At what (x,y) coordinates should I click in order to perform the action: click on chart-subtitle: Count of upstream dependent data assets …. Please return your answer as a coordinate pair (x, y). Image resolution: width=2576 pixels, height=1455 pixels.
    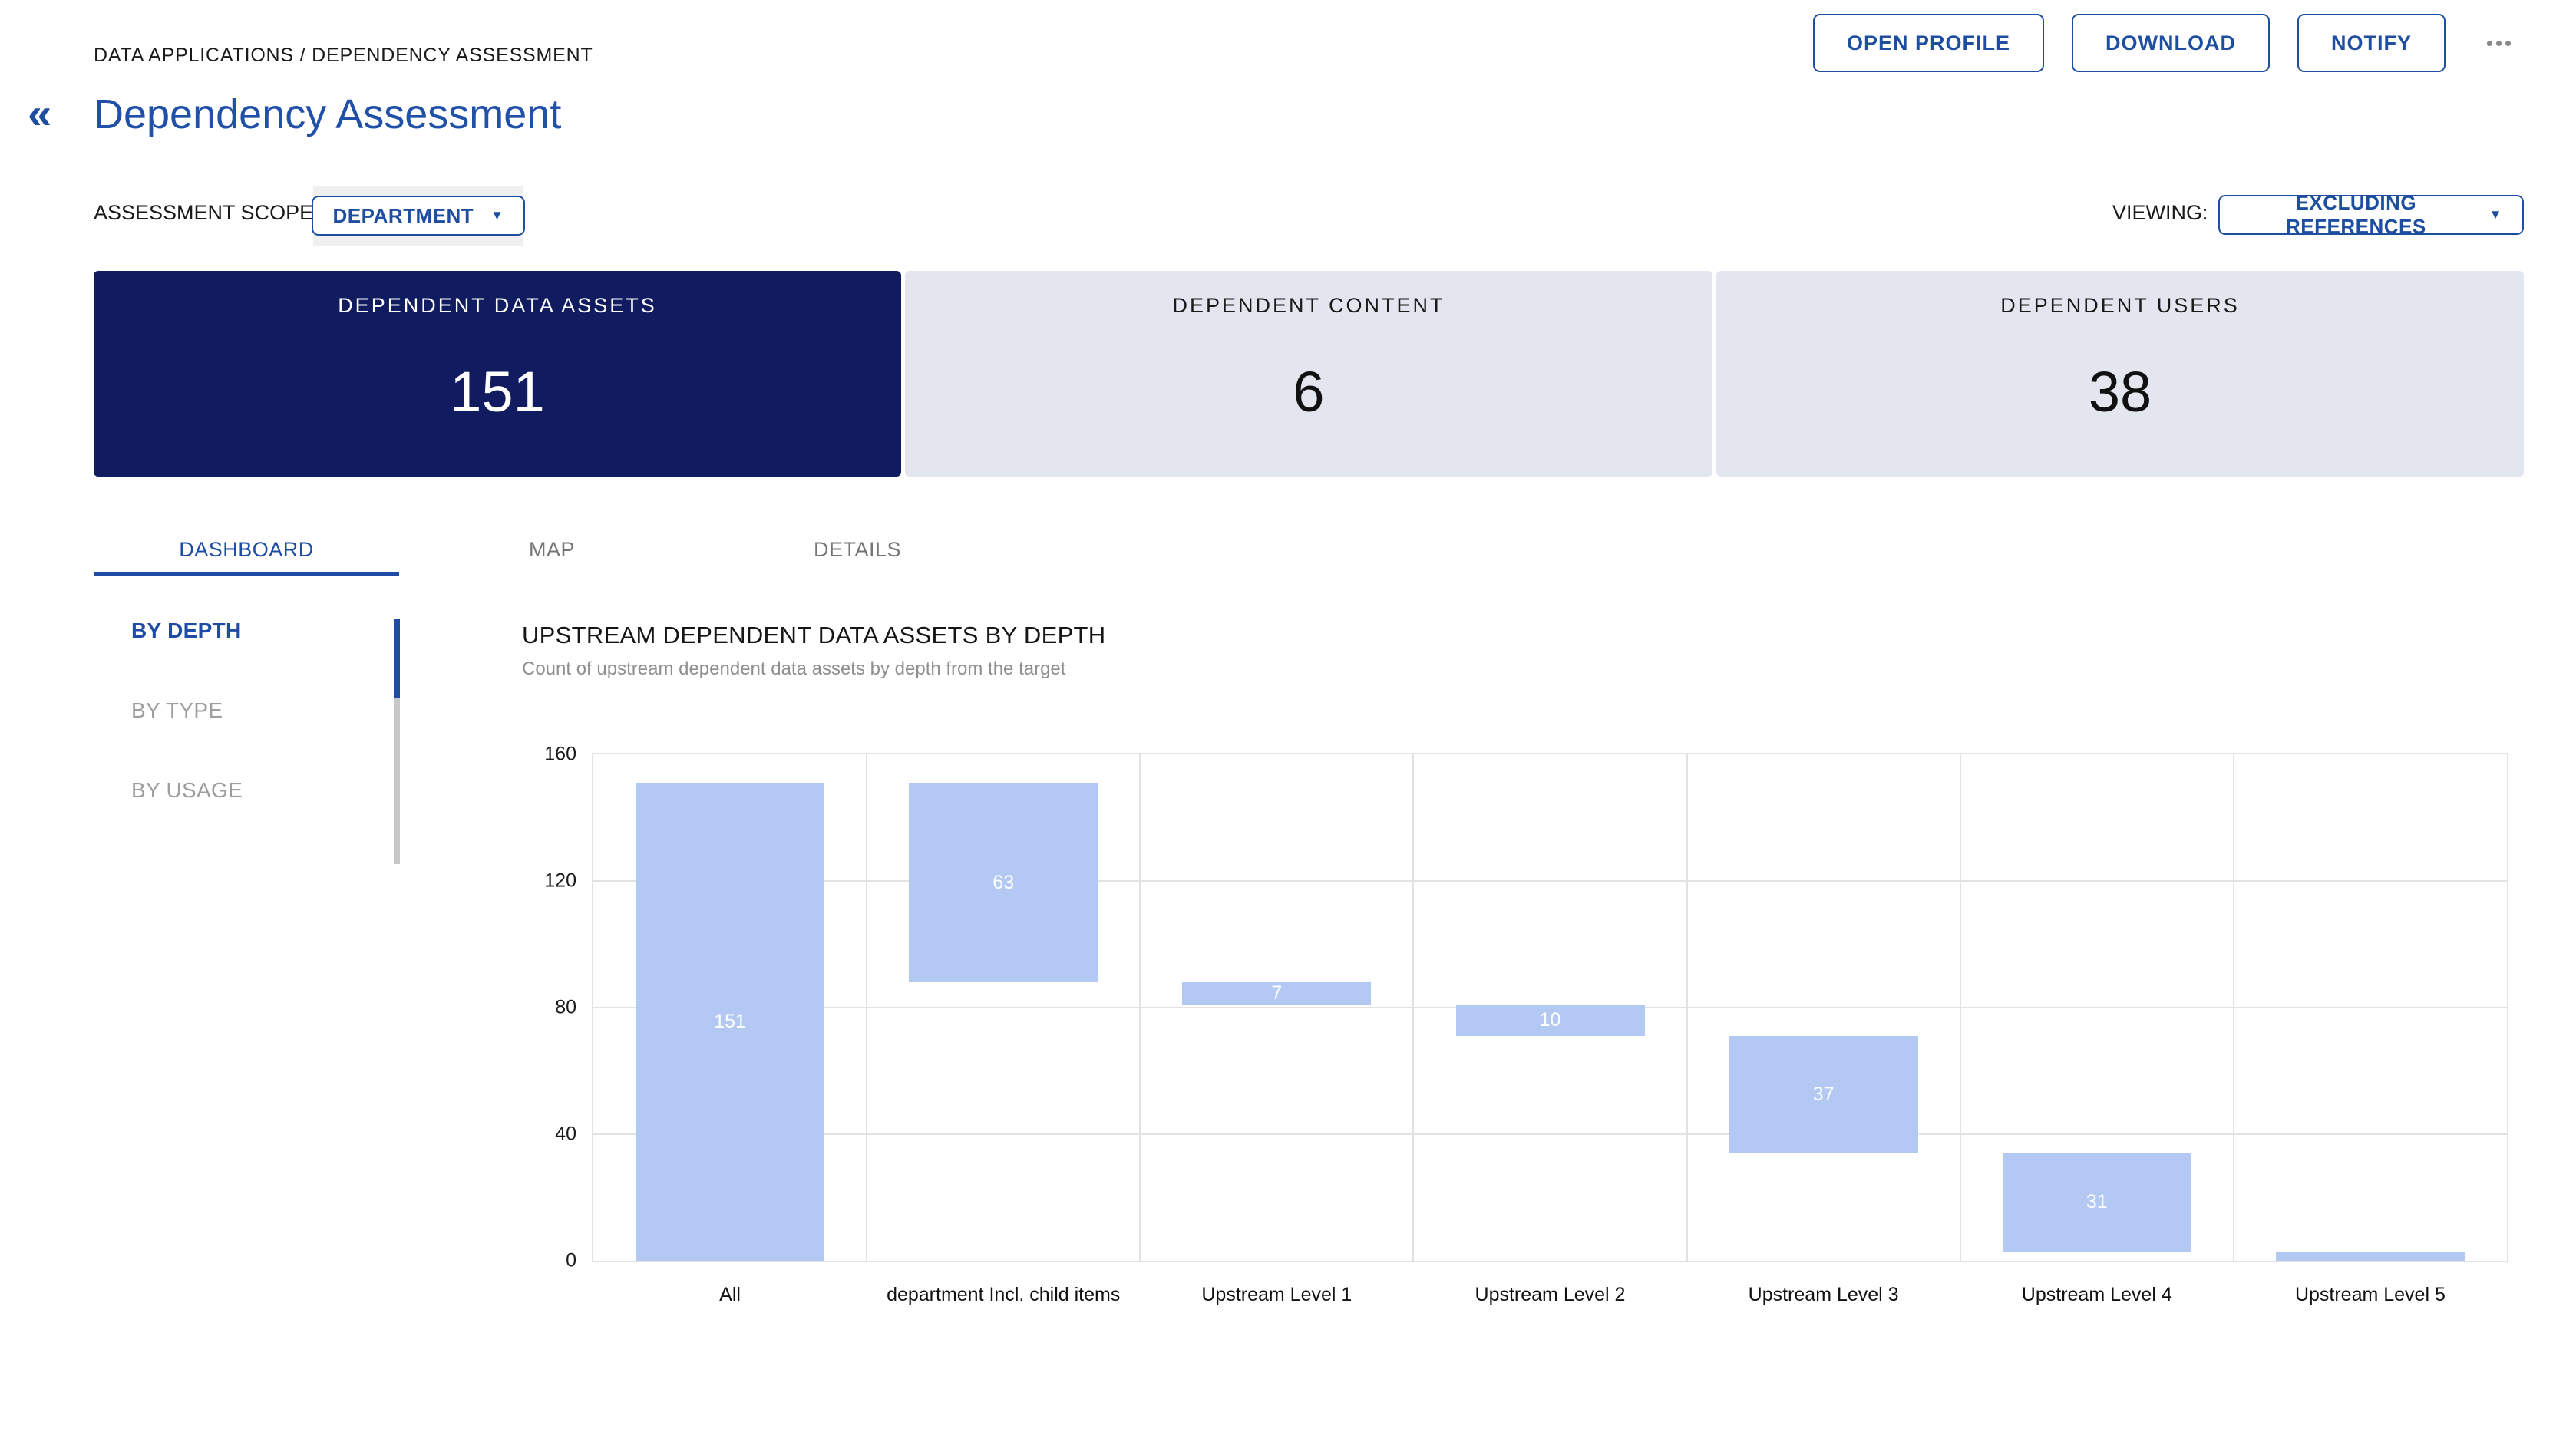
    Looking at the image, I should click on (794, 668).